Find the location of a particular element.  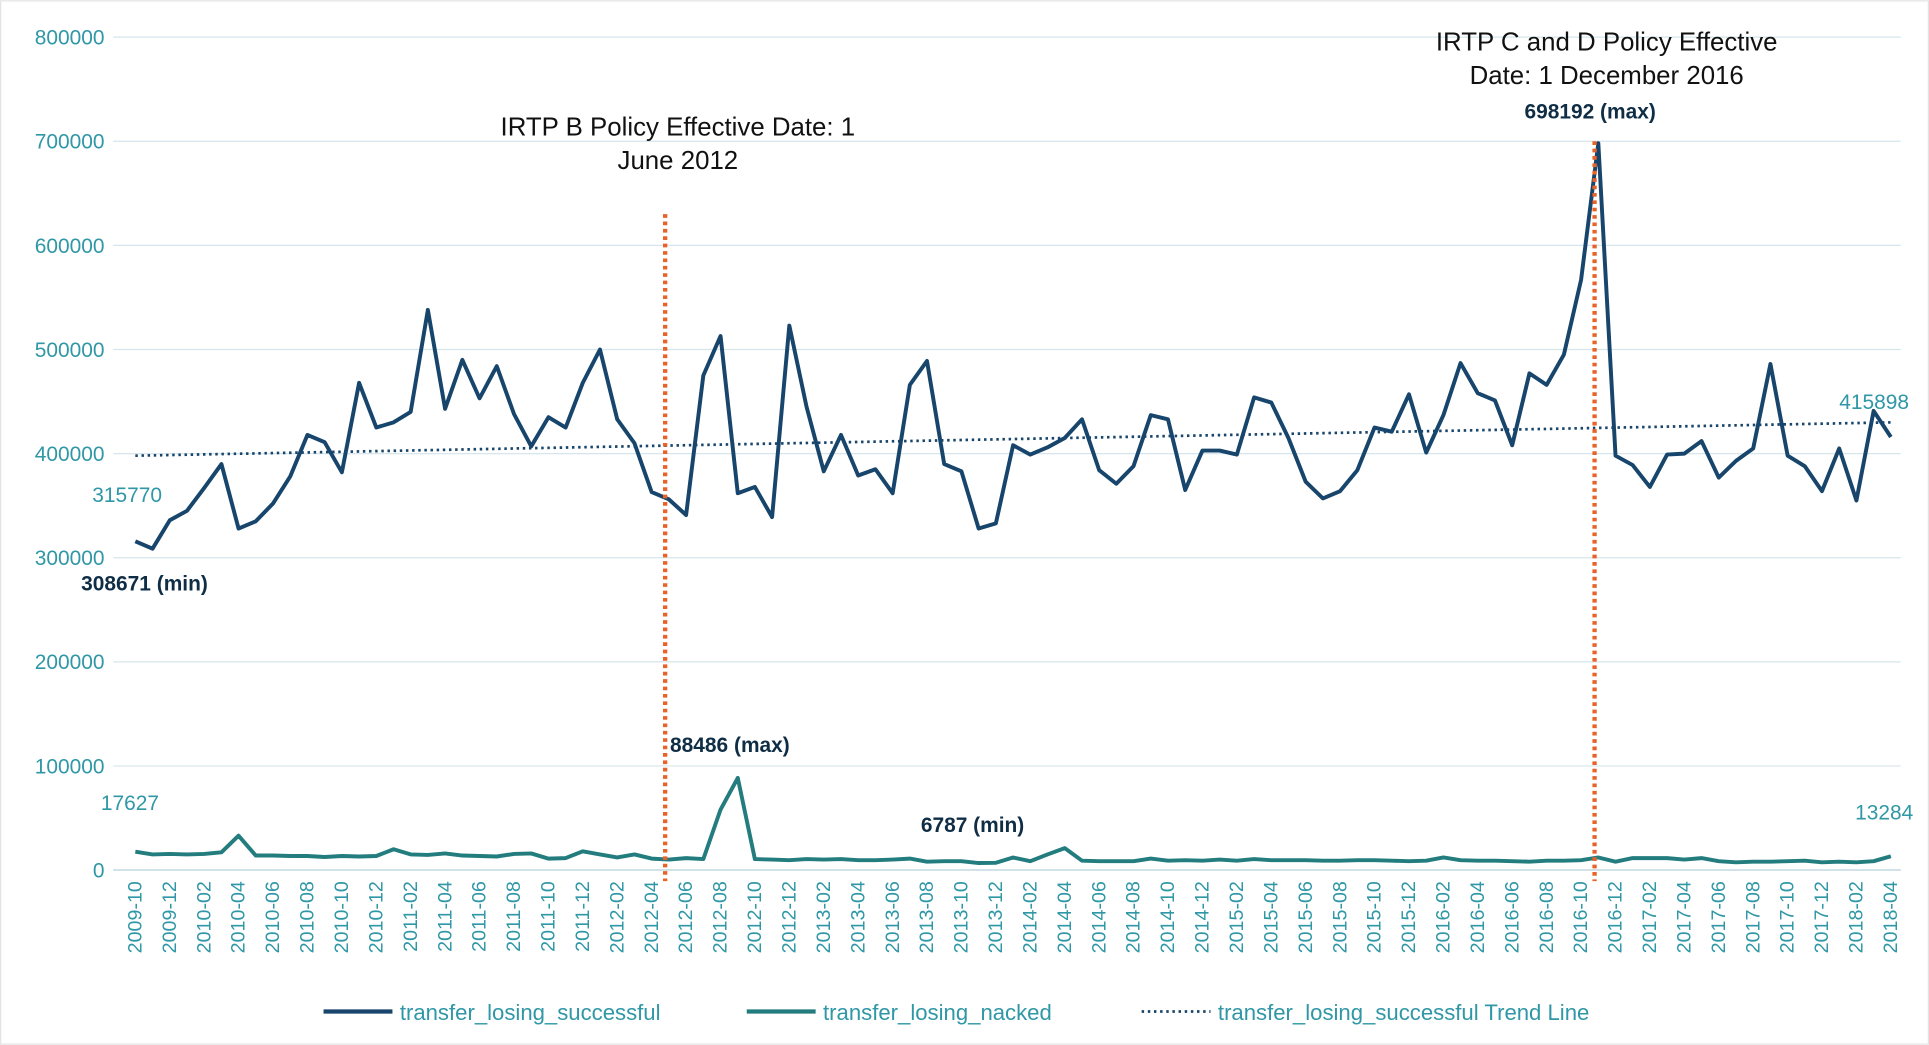

x-tick-label: 2015-04 is located at coordinates (1271, 917).